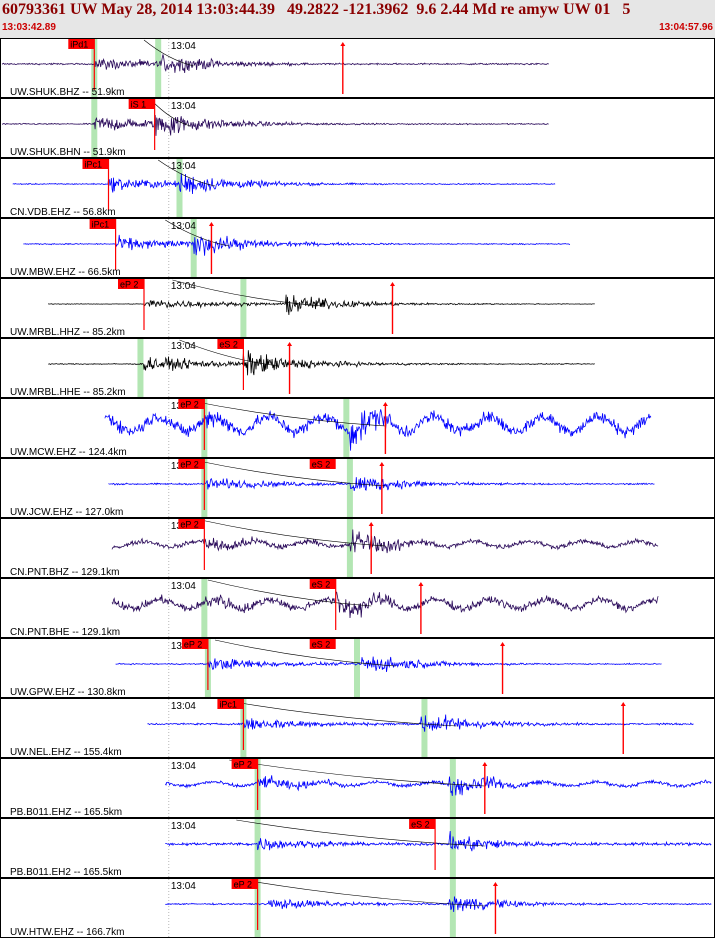  Describe the element at coordinates (66, 872) in the screenshot. I see `station-label: PB.B011.EH2 -- 165.5km` at that location.